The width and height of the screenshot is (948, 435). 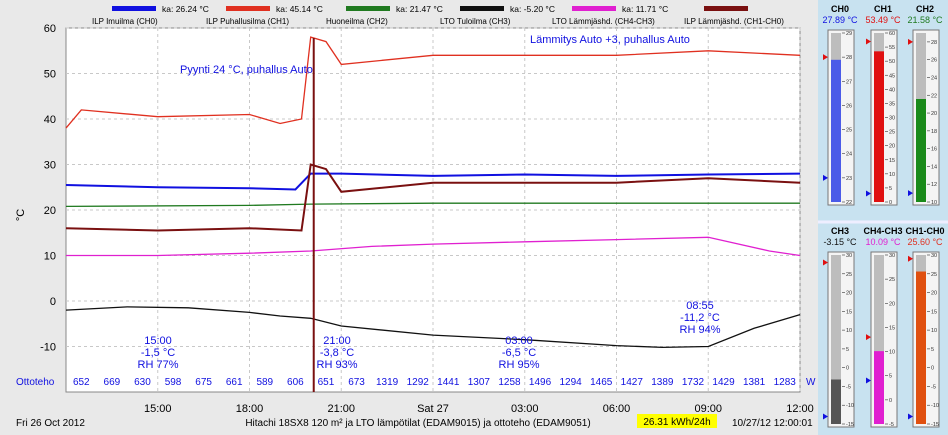 I want to click on legend-item: ka: -5.20 °C LTO Tuloilma (CH3), so click(x=497, y=15).